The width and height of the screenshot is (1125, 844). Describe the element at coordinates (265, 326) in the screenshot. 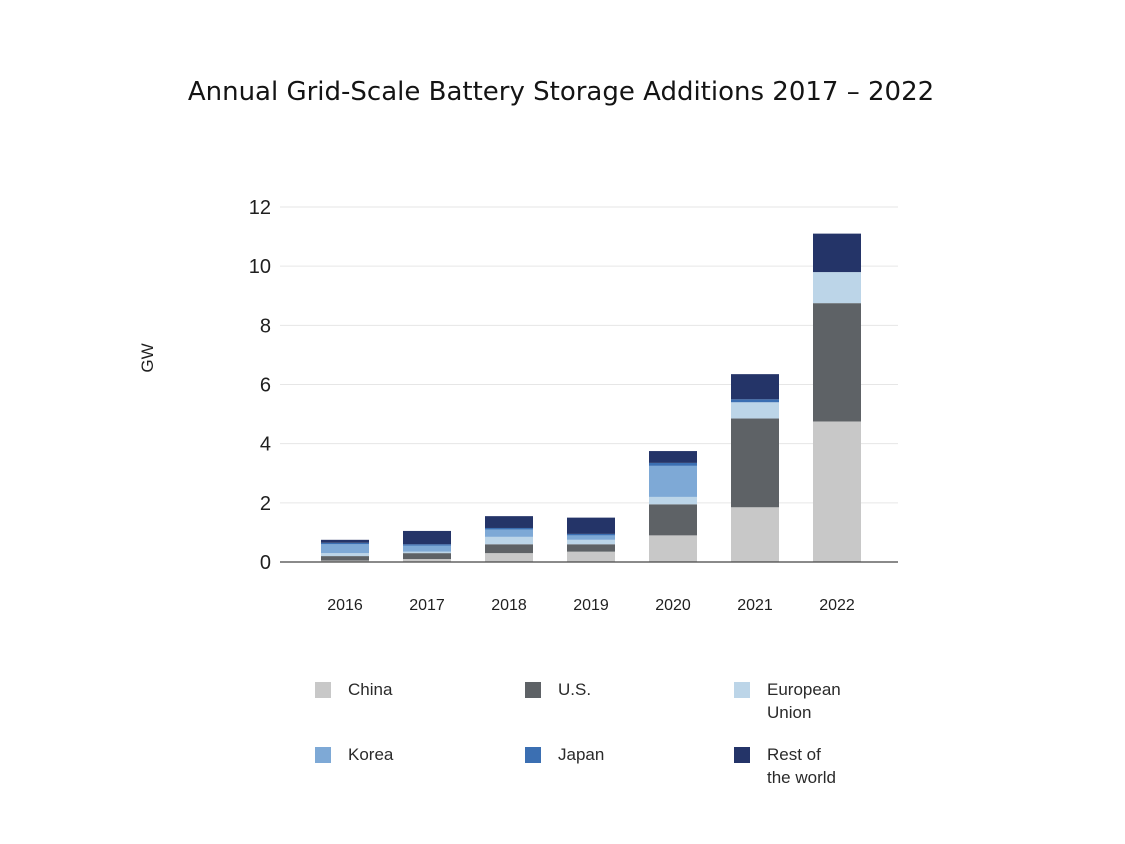

I see `y-tick-label: 8` at that location.